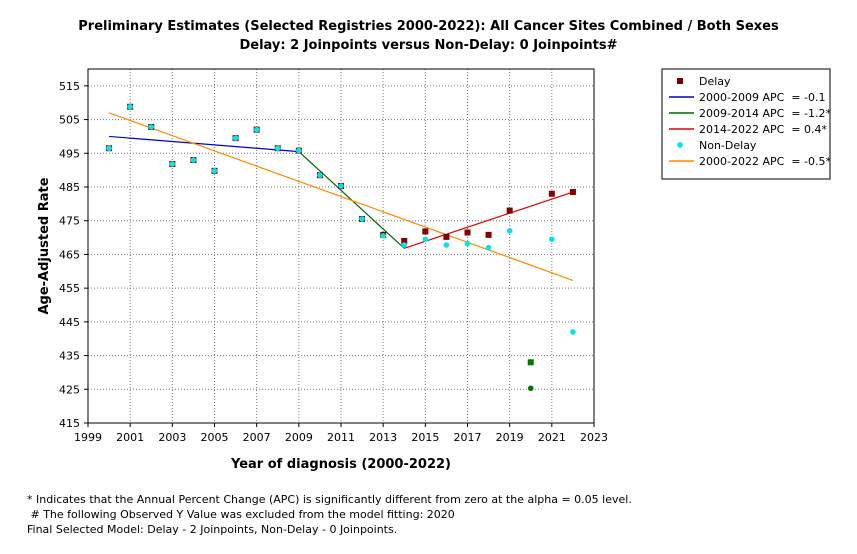 This screenshot has width=857, height=554. I want to click on x-axis-label: Year of diagnosis (2000-2022), so click(340, 464).